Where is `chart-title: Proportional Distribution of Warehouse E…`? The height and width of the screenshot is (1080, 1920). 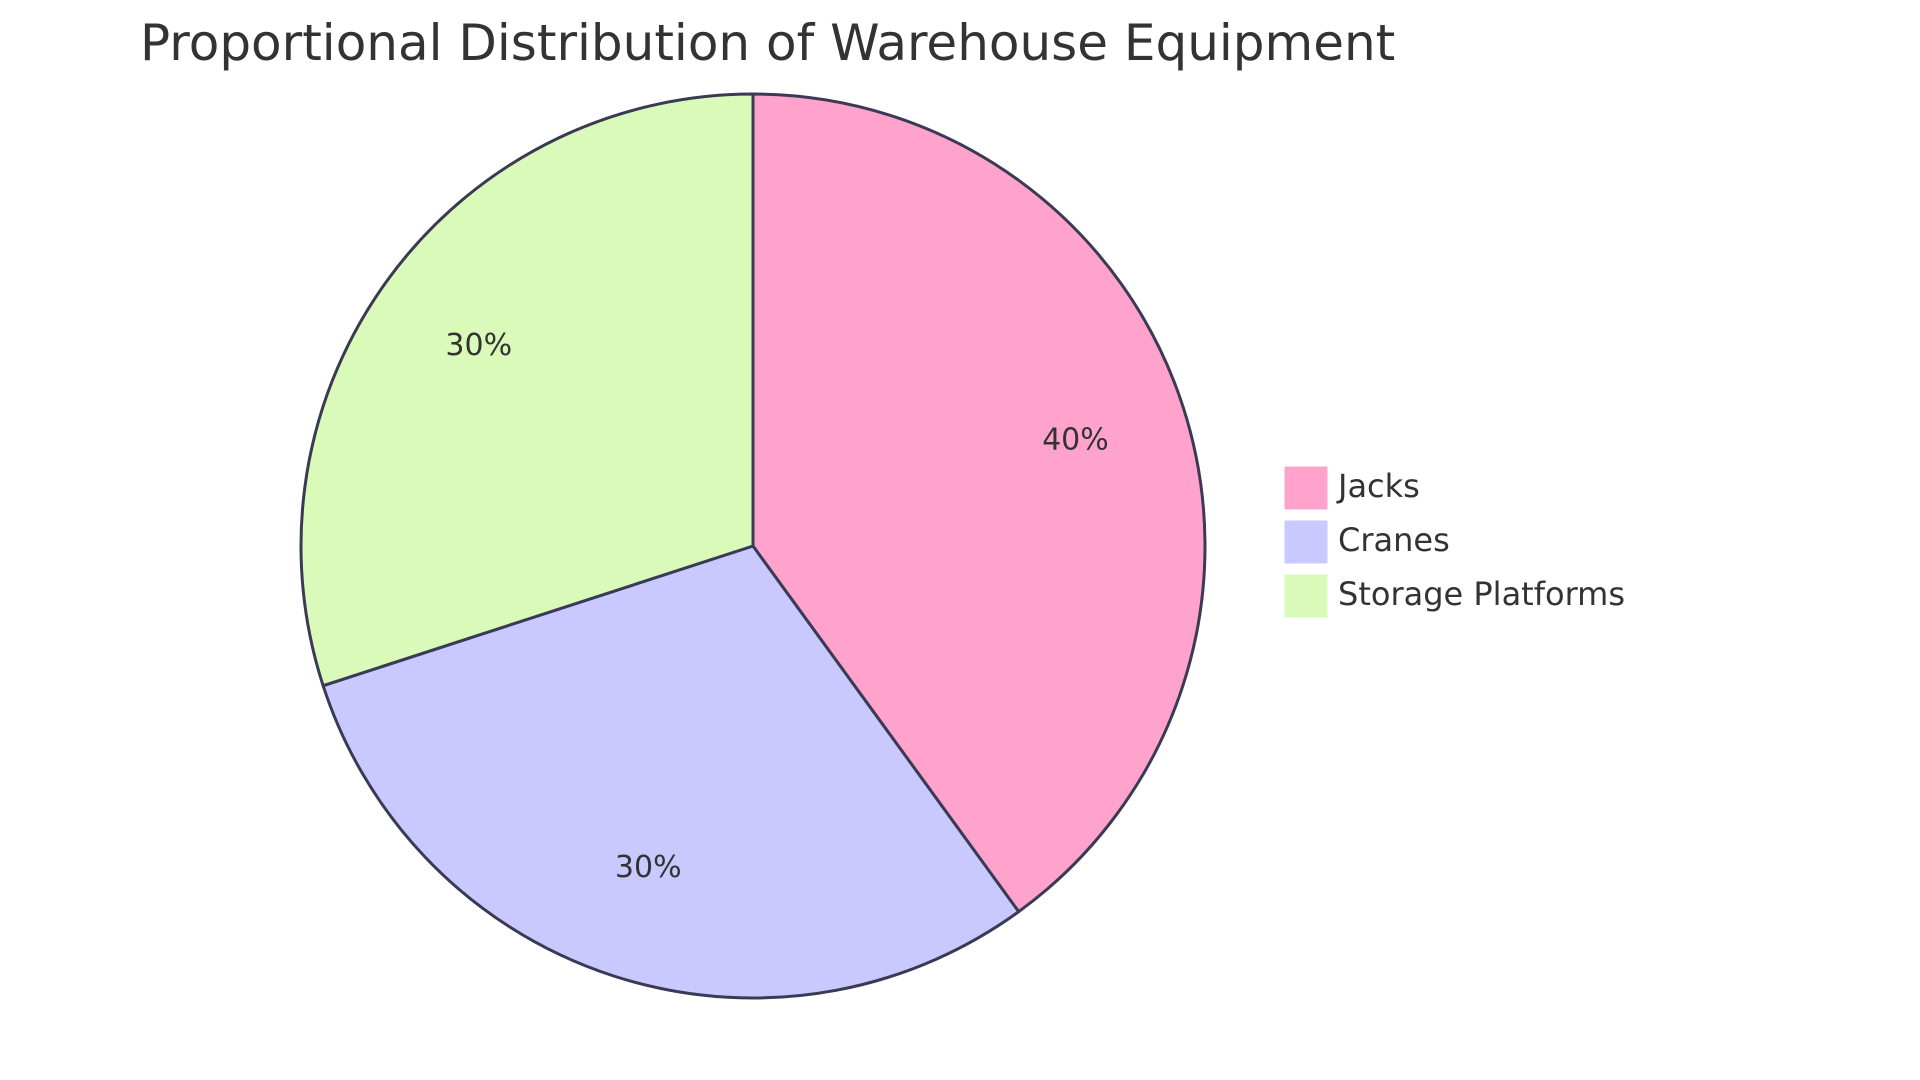
chart-title: Proportional Distribution of Warehouse E… is located at coordinates (767, 43).